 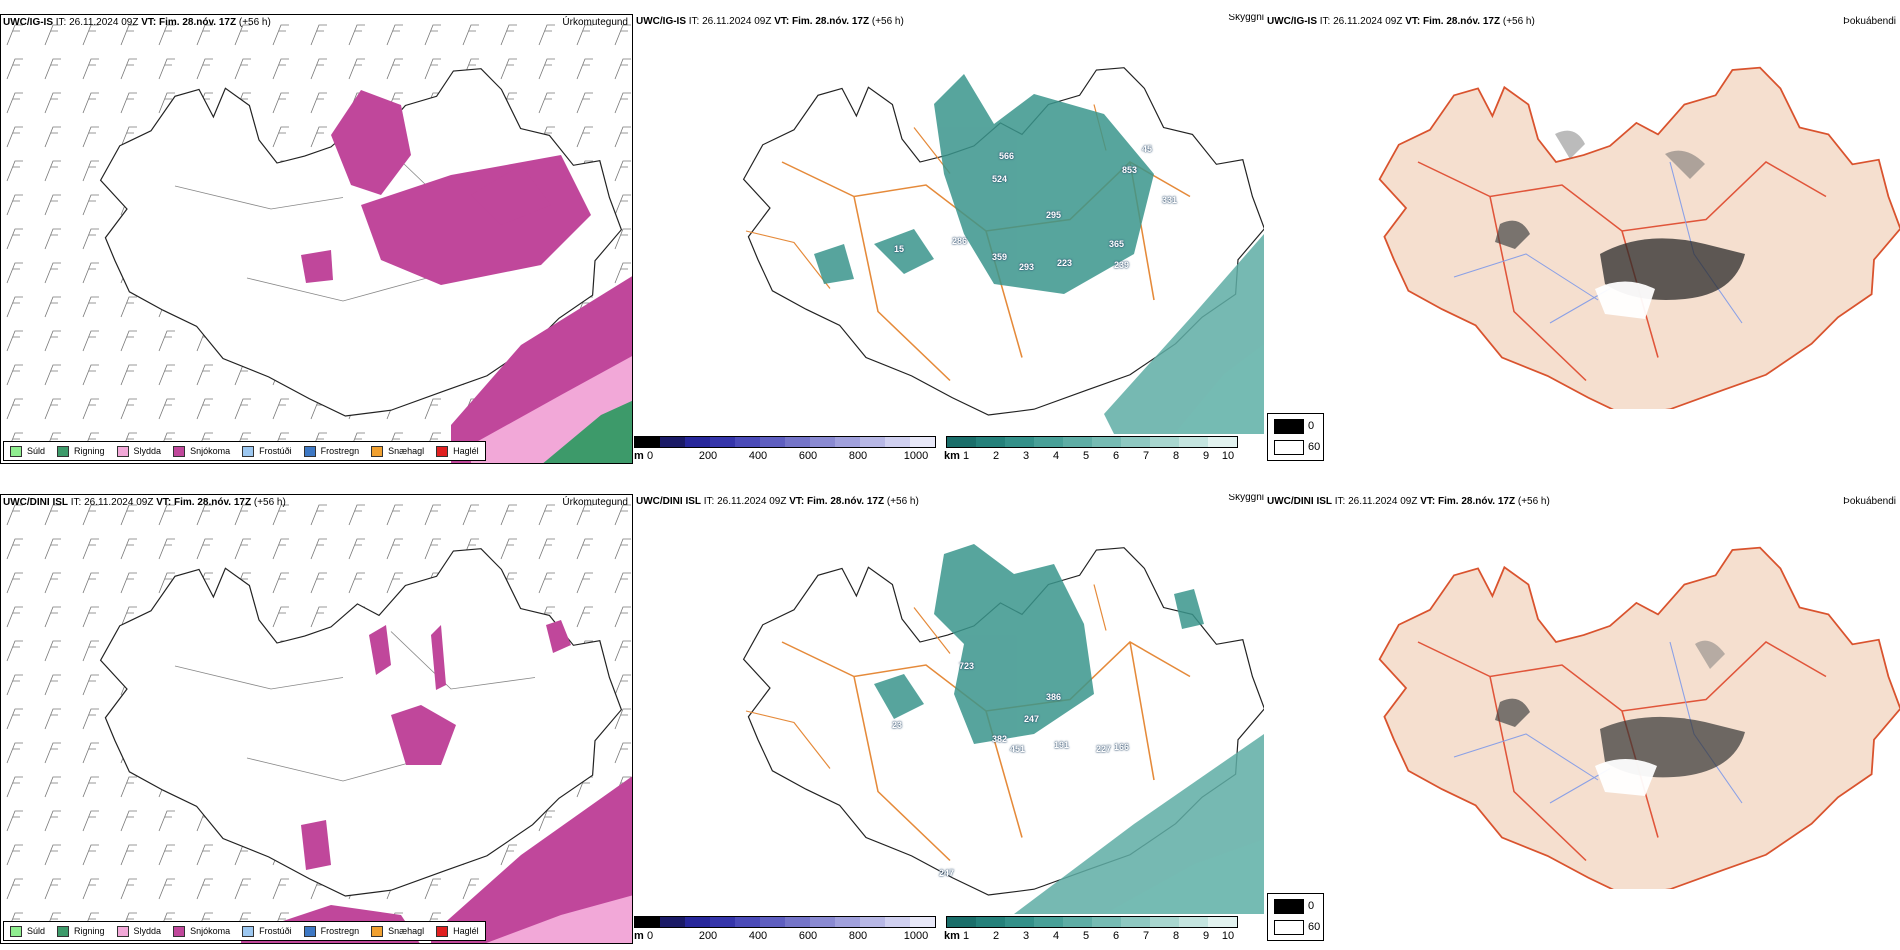 What do you see at coordinates (1104, 749) in the screenshot?
I see `peak-label: 227` at bounding box center [1104, 749].